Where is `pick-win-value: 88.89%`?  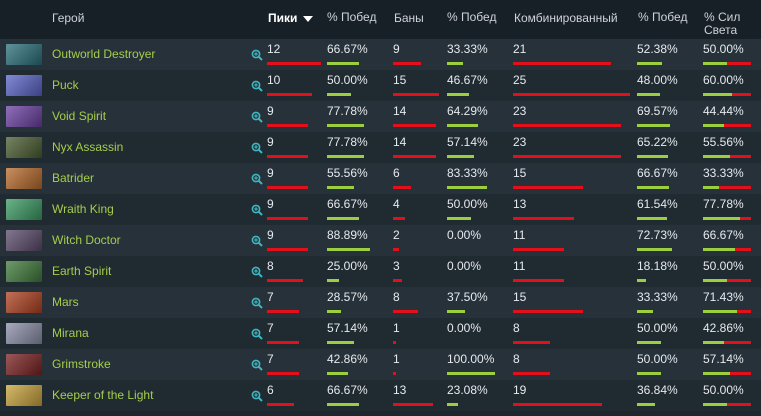 pick-win-value: 88.89% is located at coordinates (347, 235).